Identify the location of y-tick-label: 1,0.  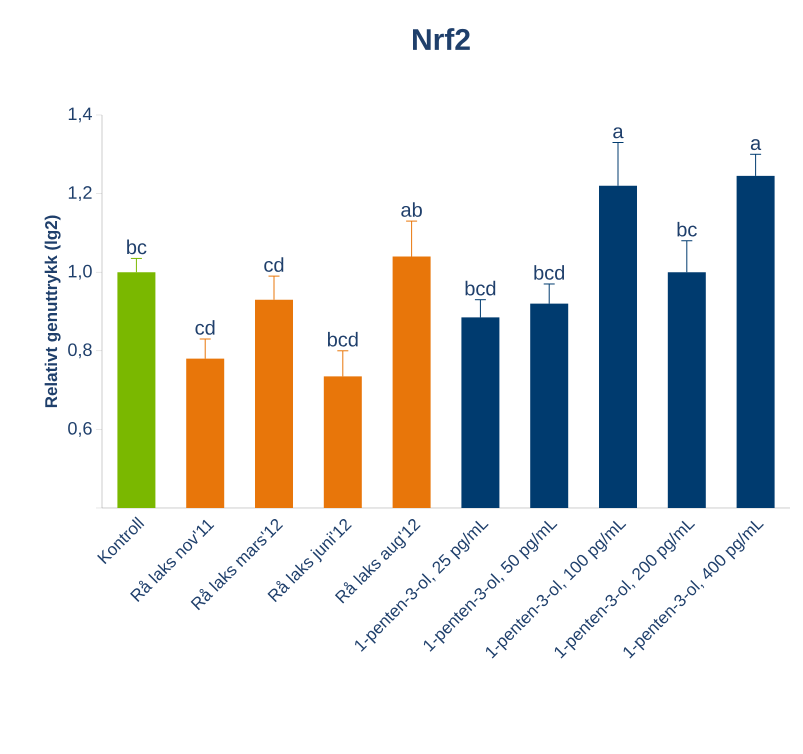
(80, 272).